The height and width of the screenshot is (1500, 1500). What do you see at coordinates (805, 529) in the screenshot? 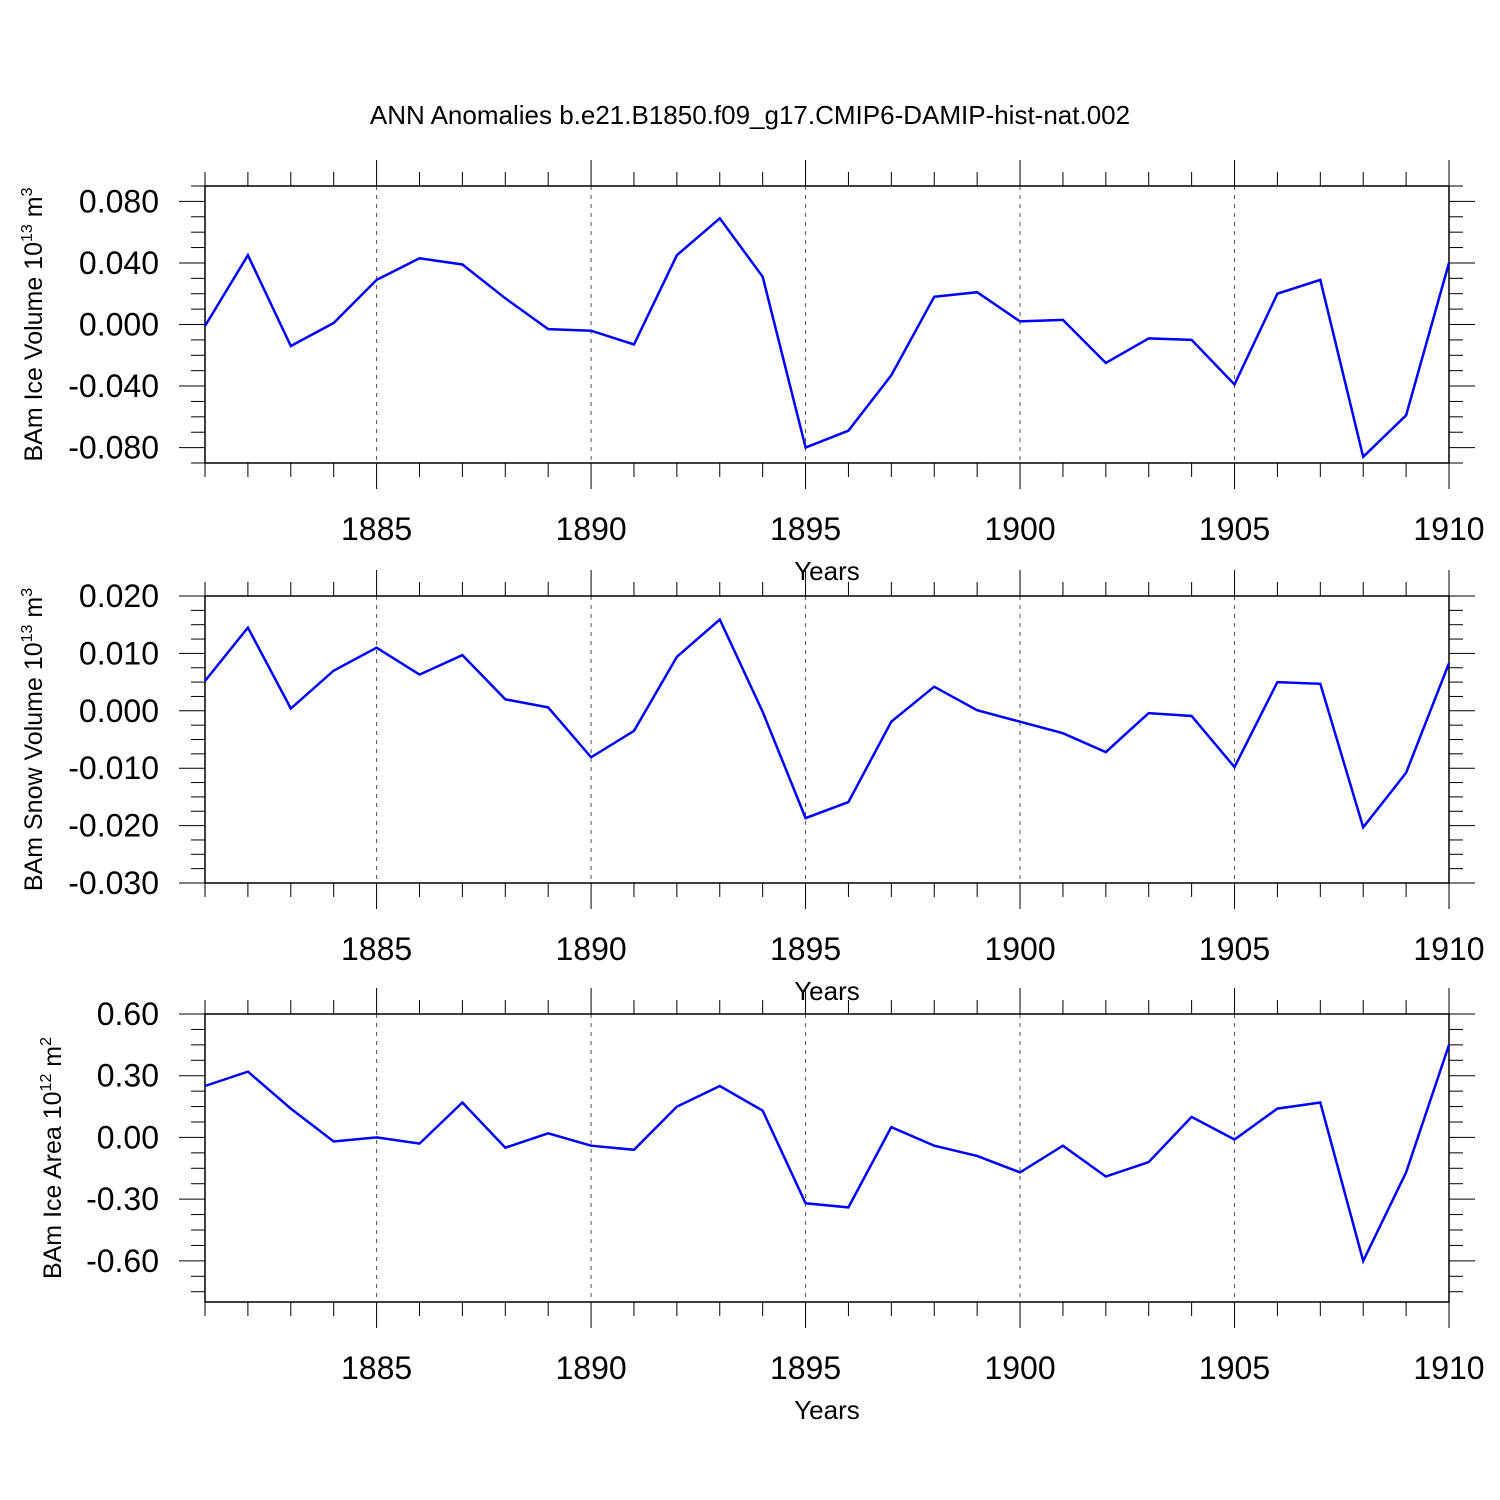
I see `ice-volume-x-tick-label: 1895` at bounding box center [805, 529].